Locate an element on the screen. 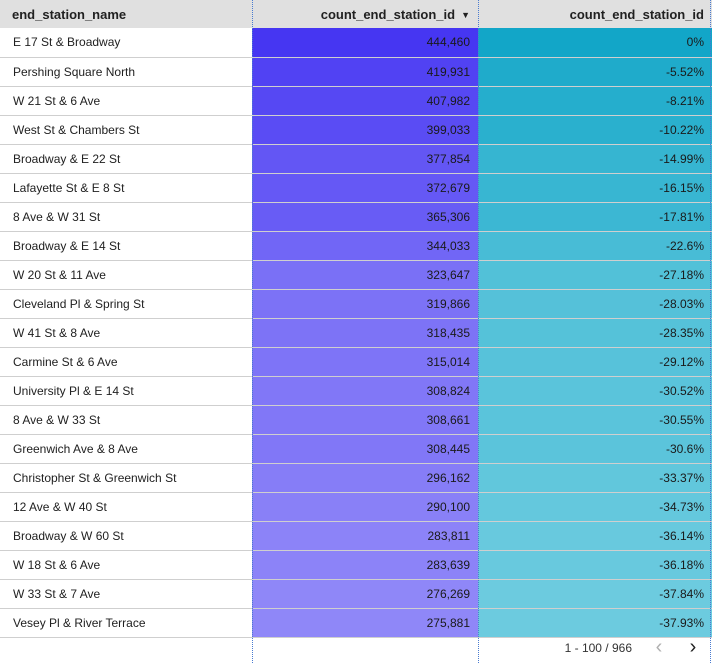 This screenshot has width=712, height=663. table-row: Broadway & W 60 St 283,811 -36.14% is located at coordinates (356, 536).